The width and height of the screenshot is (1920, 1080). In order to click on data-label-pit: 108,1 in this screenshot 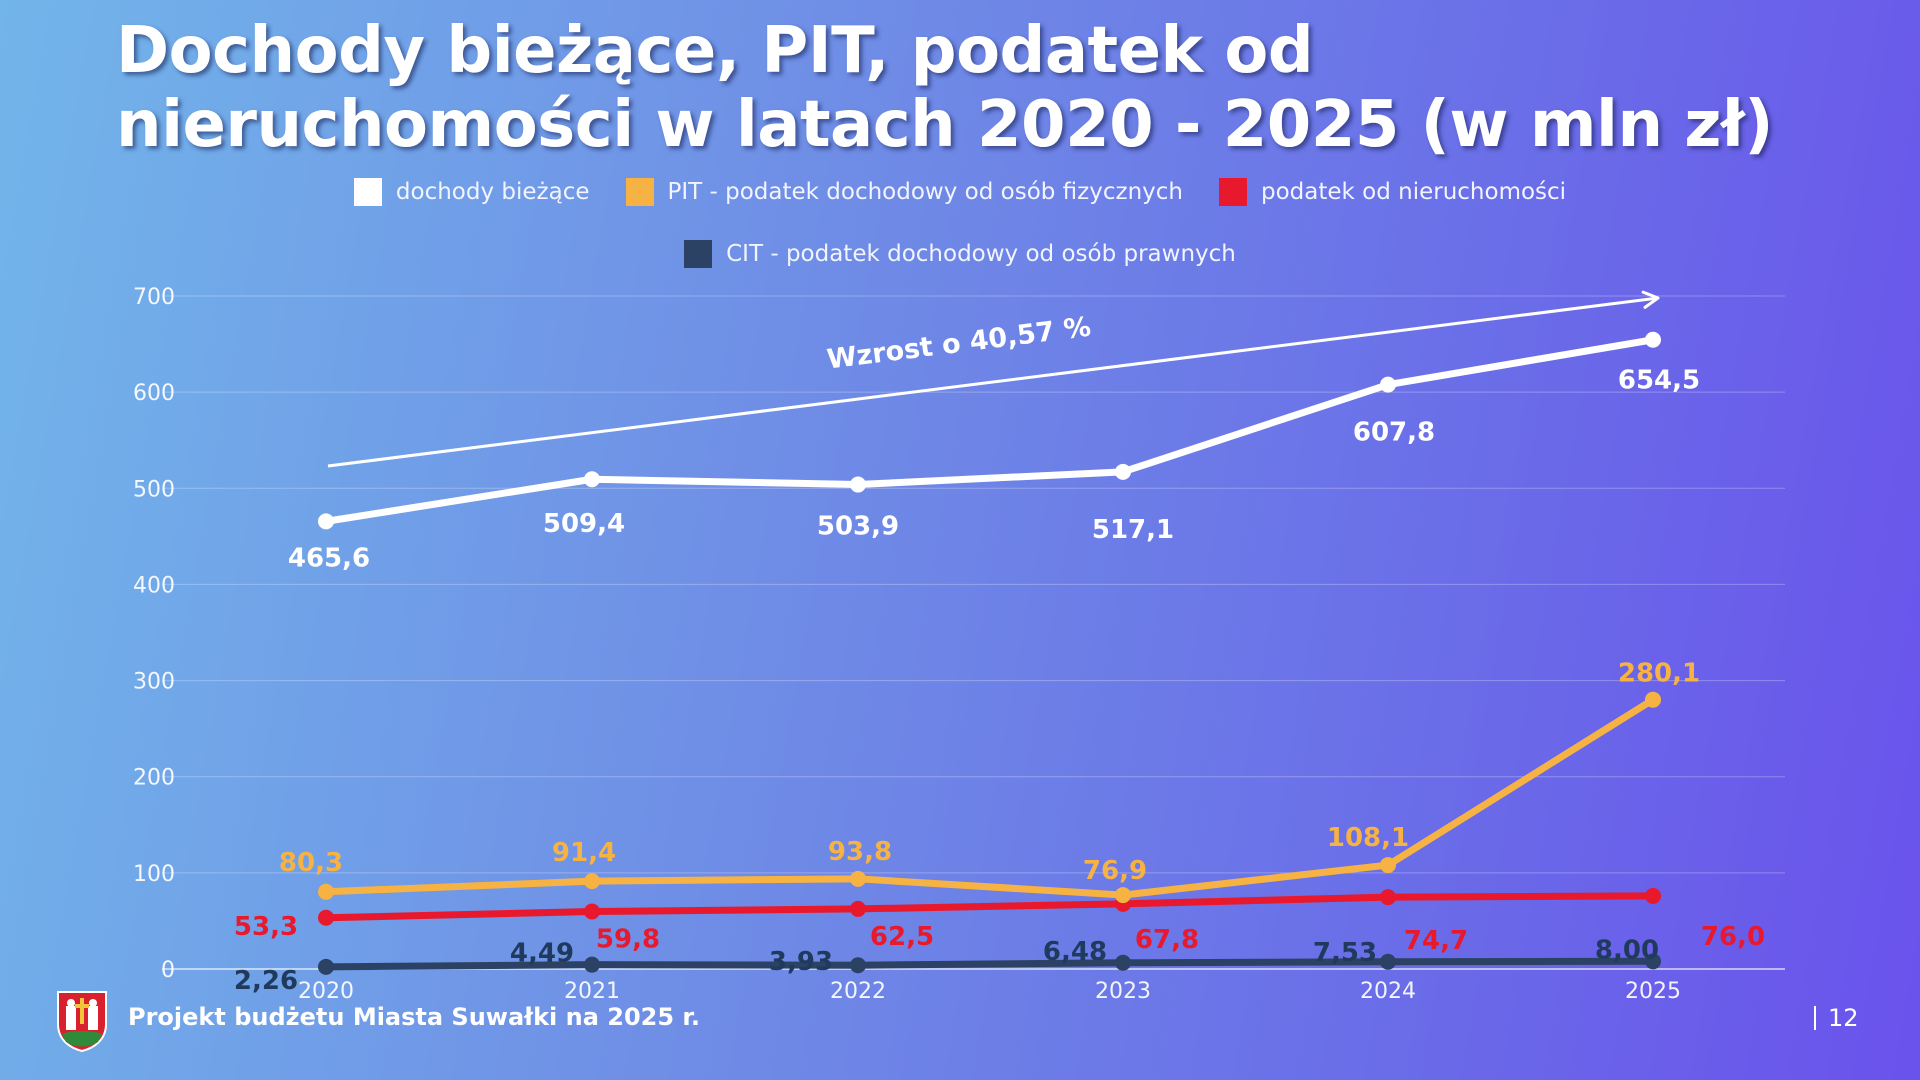, I will do `click(1368, 838)`.